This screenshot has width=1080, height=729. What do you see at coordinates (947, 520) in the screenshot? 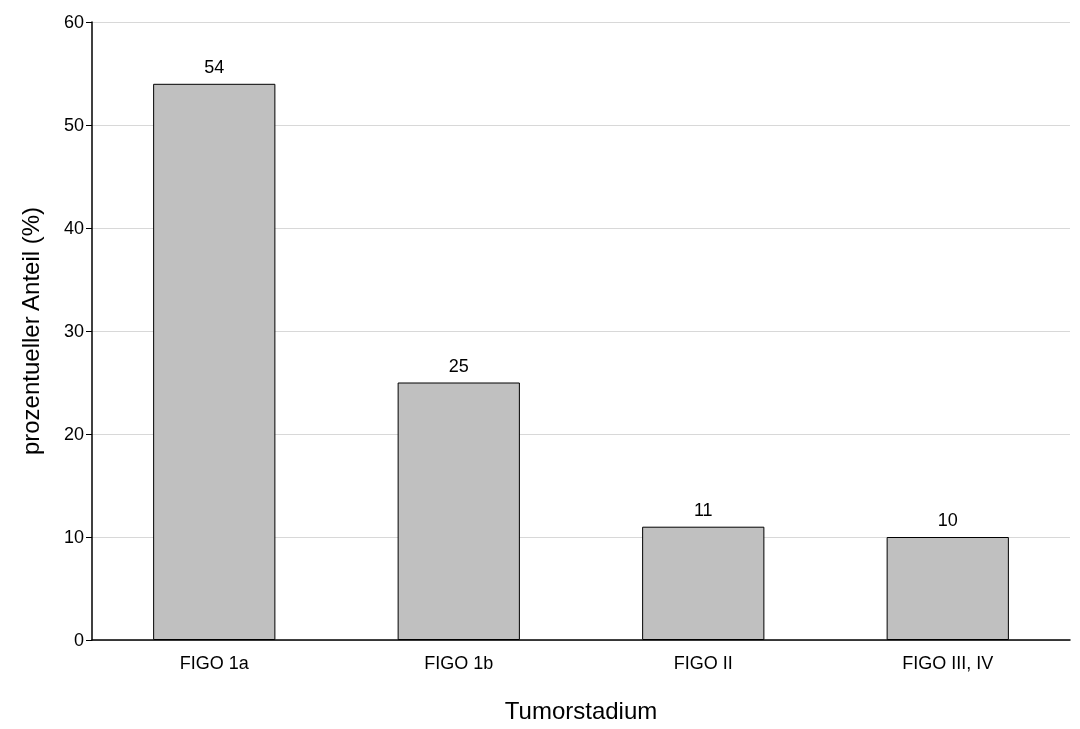
I see `data-label: 10` at bounding box center [947, 520].